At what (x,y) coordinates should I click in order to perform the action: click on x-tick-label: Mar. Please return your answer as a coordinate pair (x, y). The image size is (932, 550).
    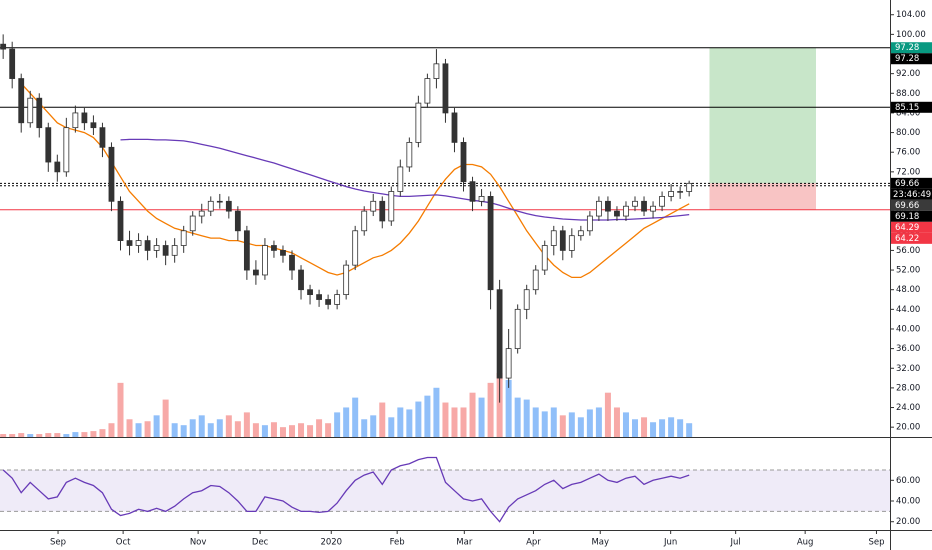
    Looking at the image, I should click on (464, 543).